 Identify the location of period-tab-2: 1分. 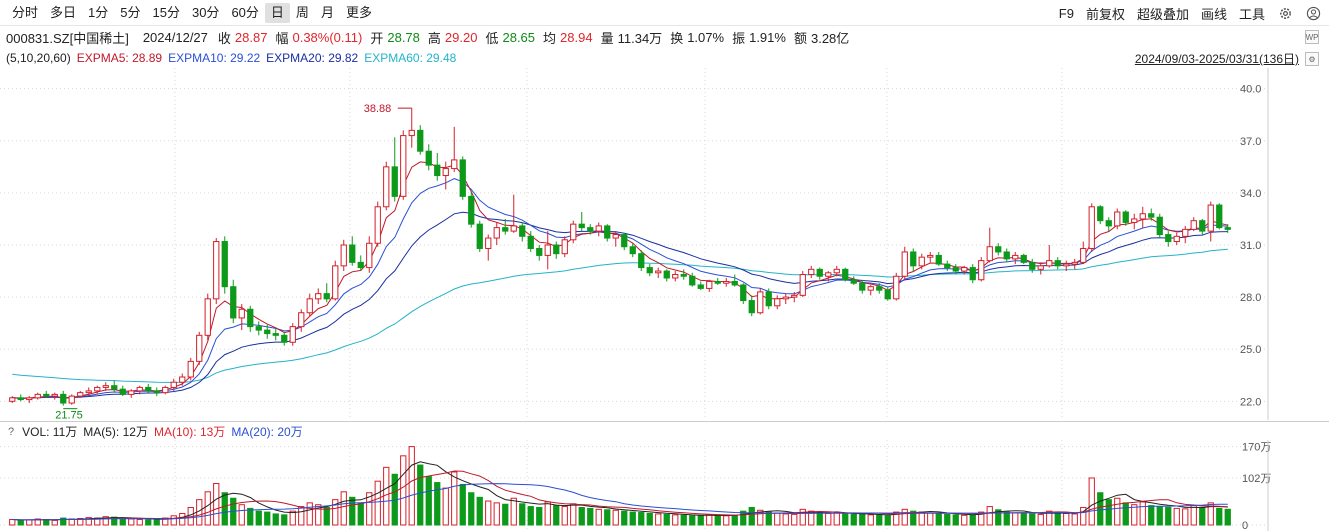
(98, 12).